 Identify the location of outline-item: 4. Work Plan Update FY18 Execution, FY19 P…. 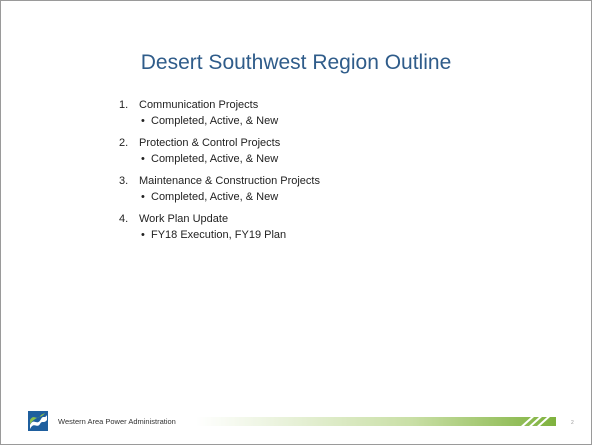
(219, 227).